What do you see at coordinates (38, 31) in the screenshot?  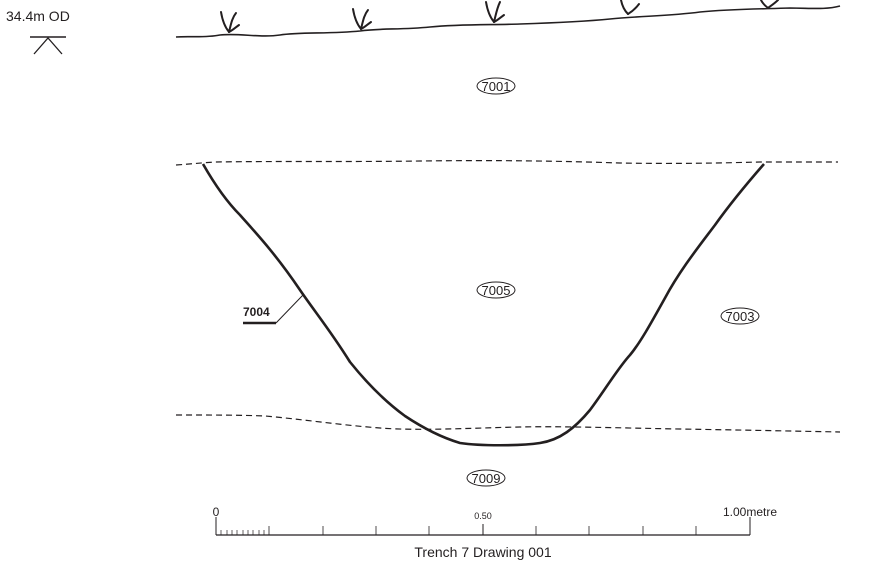 I see `datum-marker: 34.4m OD` at bounding box center [38, 31].